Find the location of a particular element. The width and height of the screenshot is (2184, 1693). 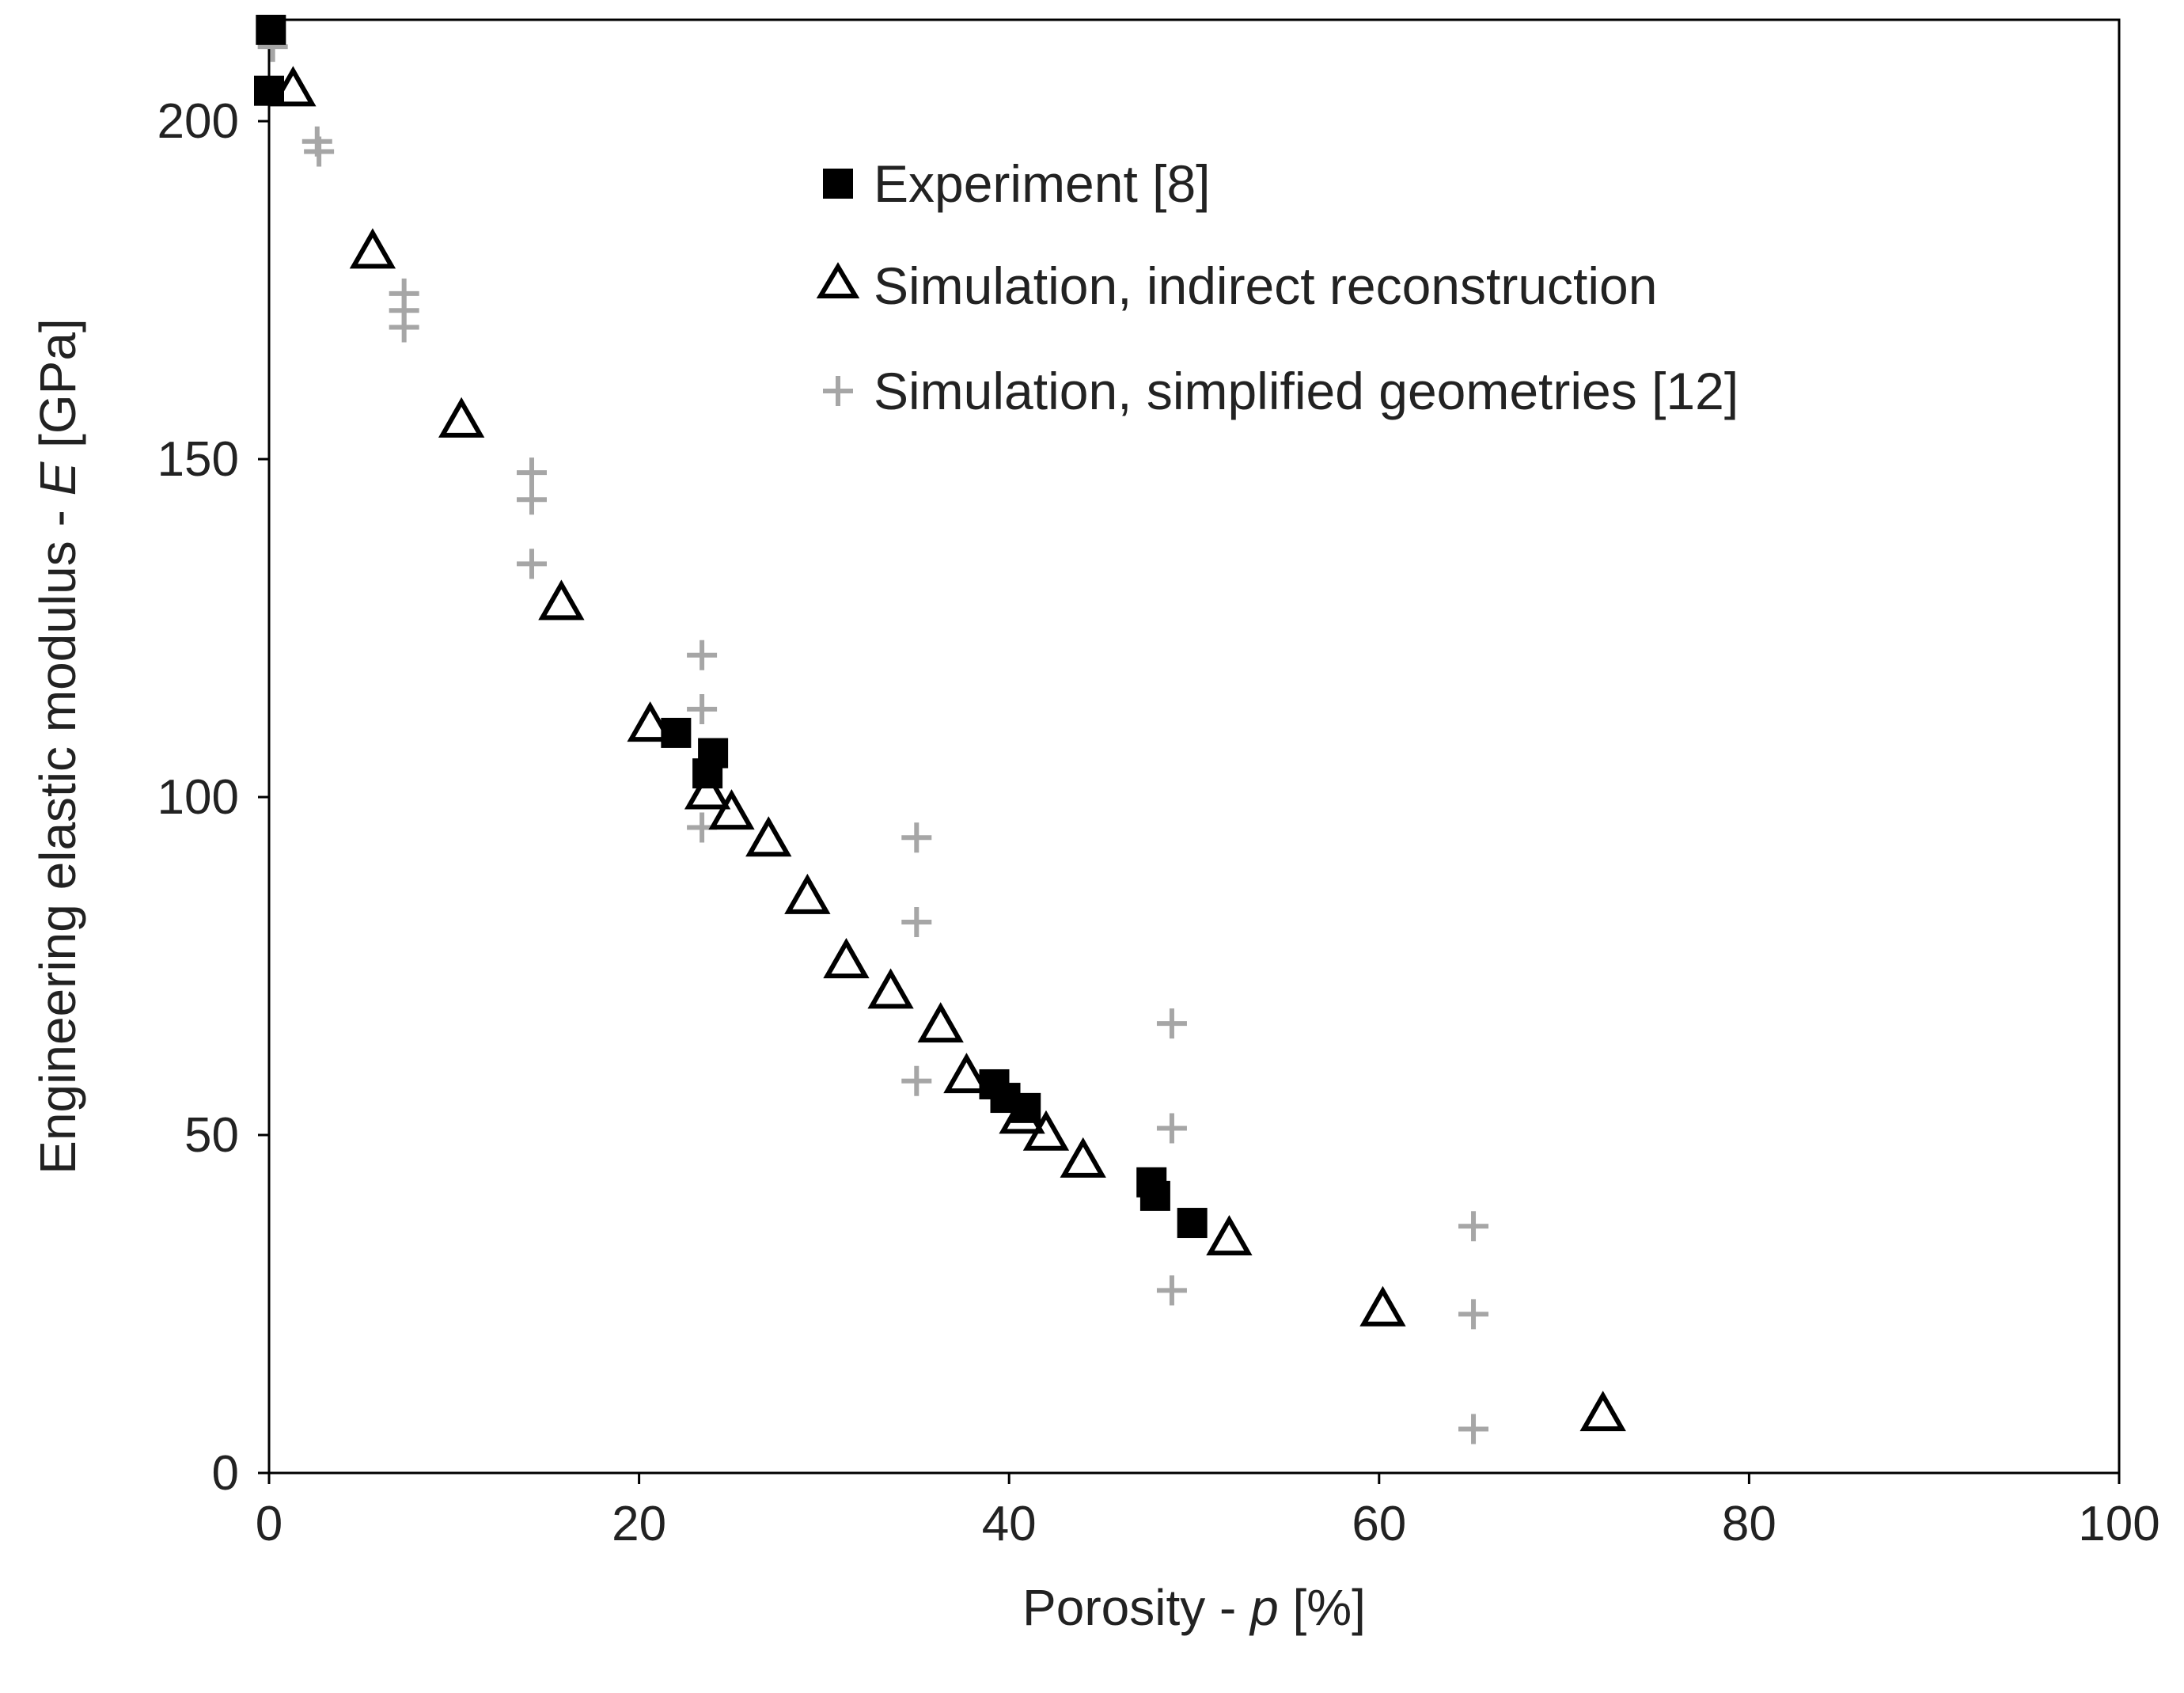

y-tick-label: 200 is located at coordinates (198, 121).